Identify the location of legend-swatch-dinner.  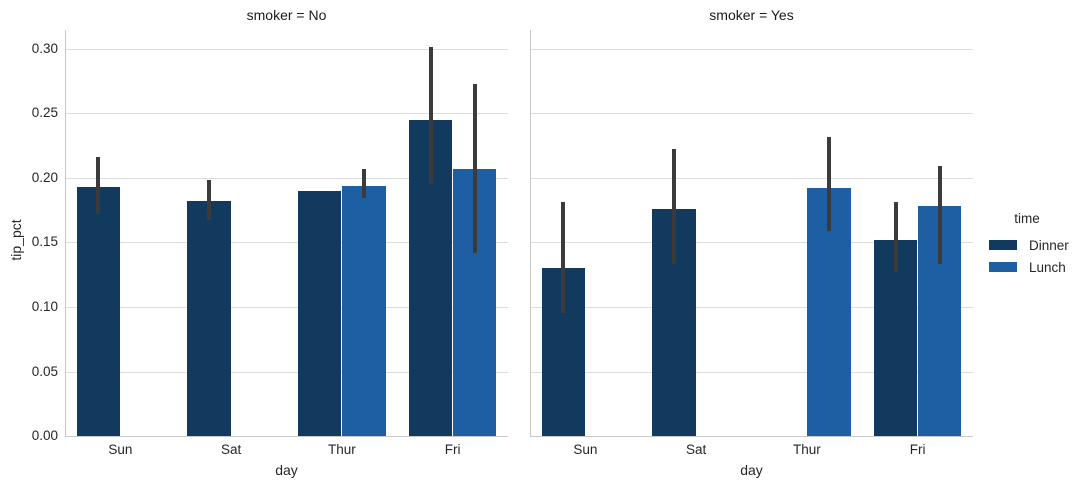
(1003, 245).